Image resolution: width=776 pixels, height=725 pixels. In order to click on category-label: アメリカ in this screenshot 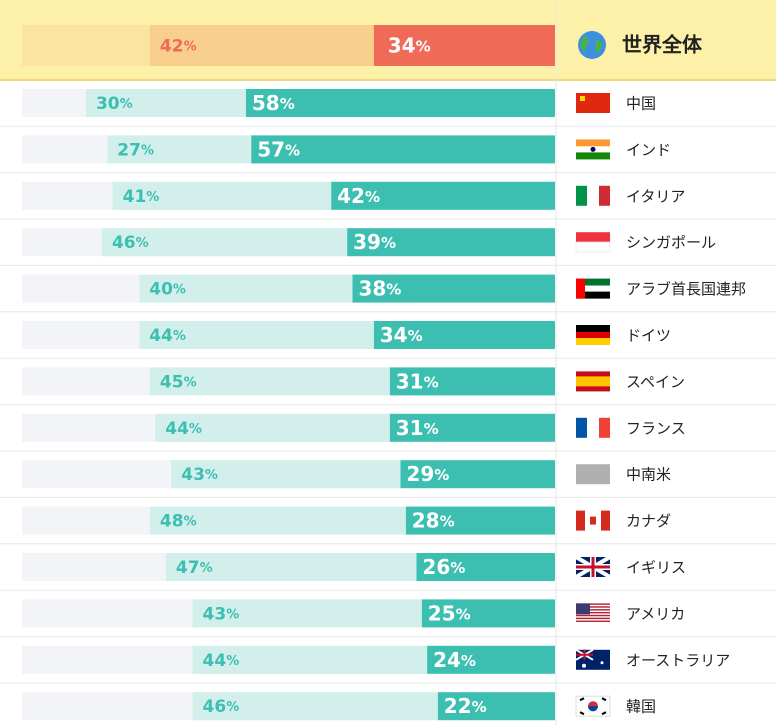, I will do `click(655, 614)`.